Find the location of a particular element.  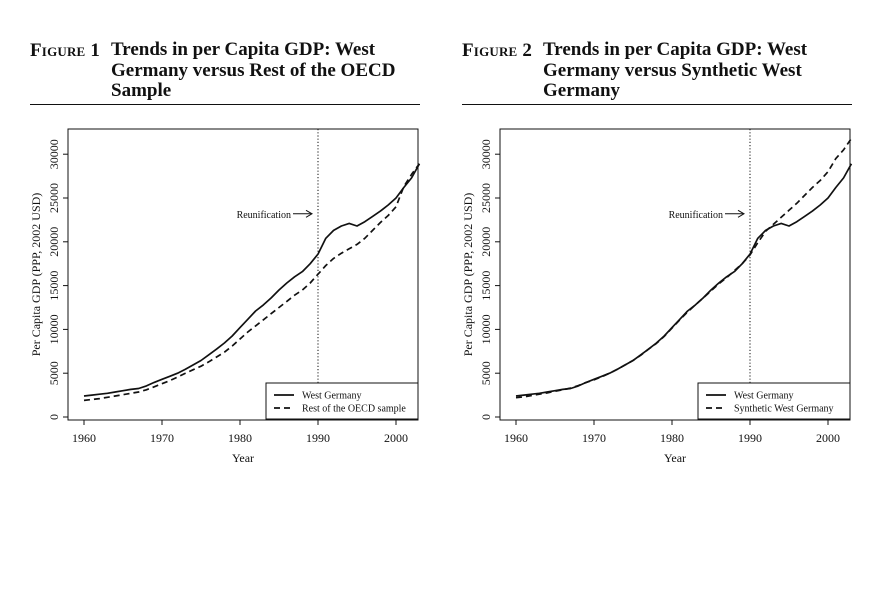

chart1-legend-label: Rest of the OECD sample is located at coordinates (354, 409).